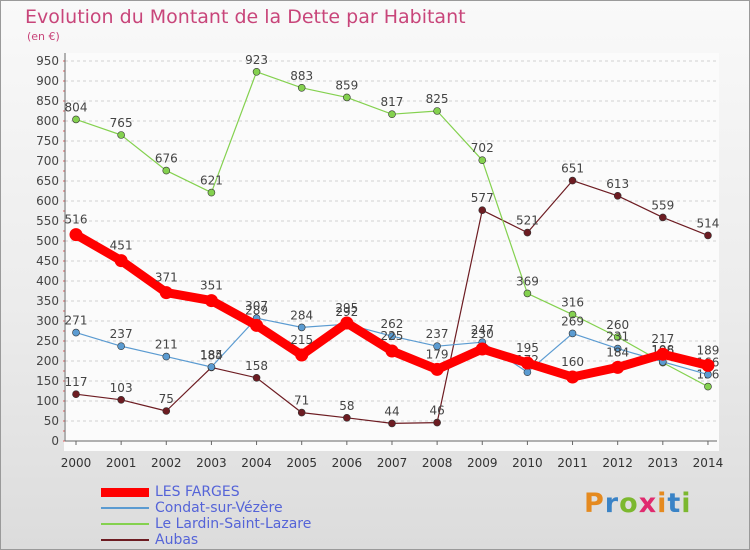 The height and width of the screenshot is (550, 750). What do you see at coordinates (256, 310) in the screenshot?
I see `data-label: 289` at bounding box center [256, 310].